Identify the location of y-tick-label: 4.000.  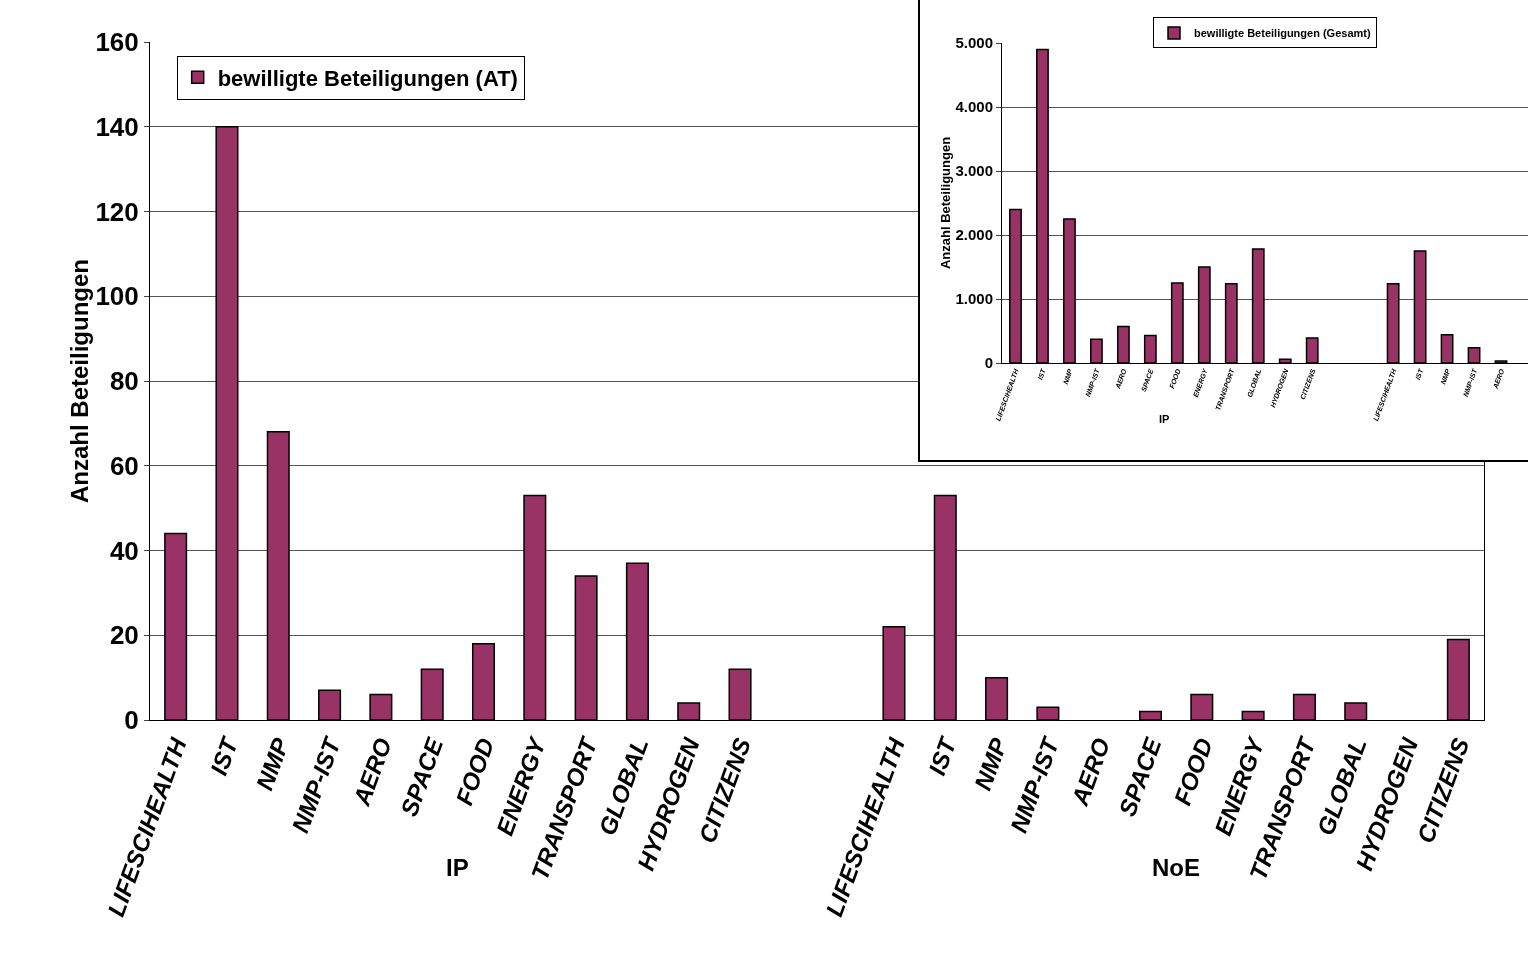
(974, 107).